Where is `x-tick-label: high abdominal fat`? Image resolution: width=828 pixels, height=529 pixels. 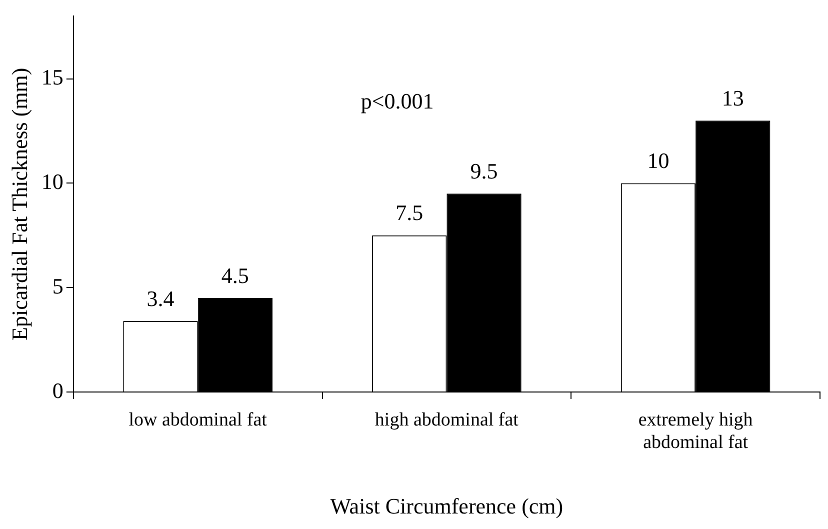 x-tick-label: high abdominal fat is located at coordinates (447, 419).